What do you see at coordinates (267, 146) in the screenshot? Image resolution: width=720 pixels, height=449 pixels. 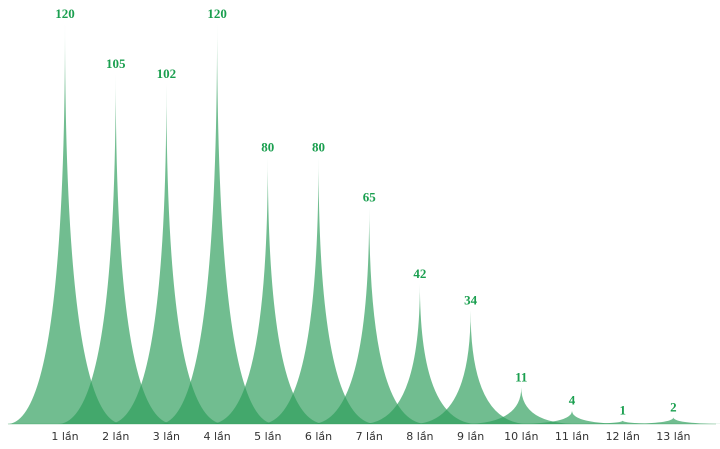 I see `value-label-5: 80` at bounding box center [267, 146].